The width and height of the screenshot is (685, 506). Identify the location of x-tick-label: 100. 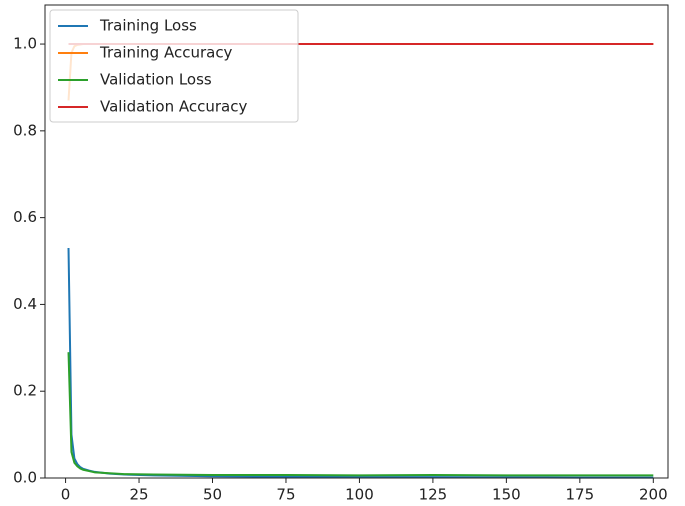
(359, 495).